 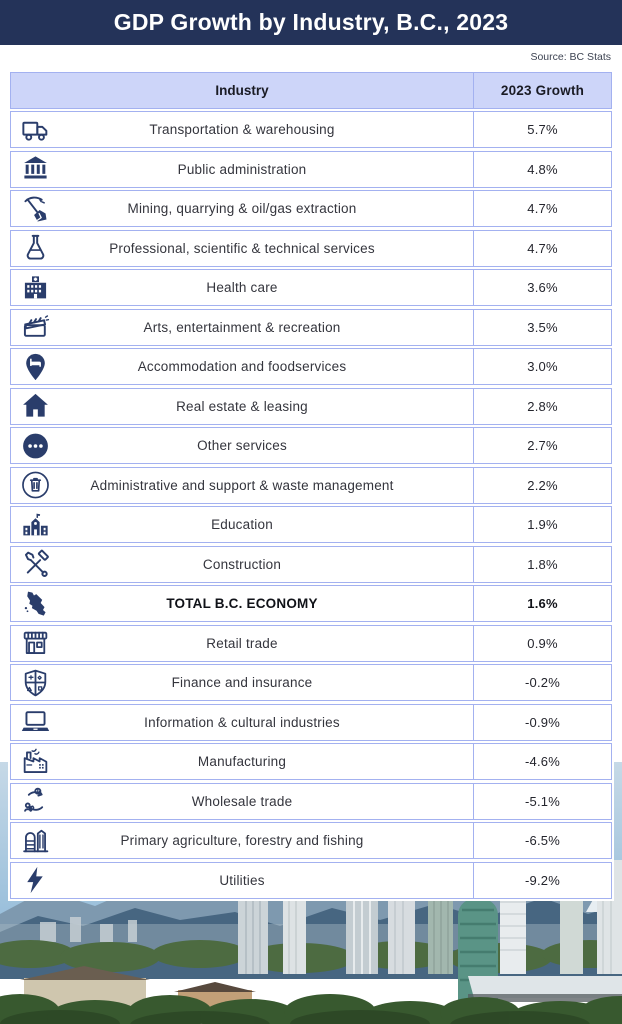 What do you see at coordinates (542, 722) in the screenshot?
I see `growth-value: -0.9%` at bounding box center [542, 722].